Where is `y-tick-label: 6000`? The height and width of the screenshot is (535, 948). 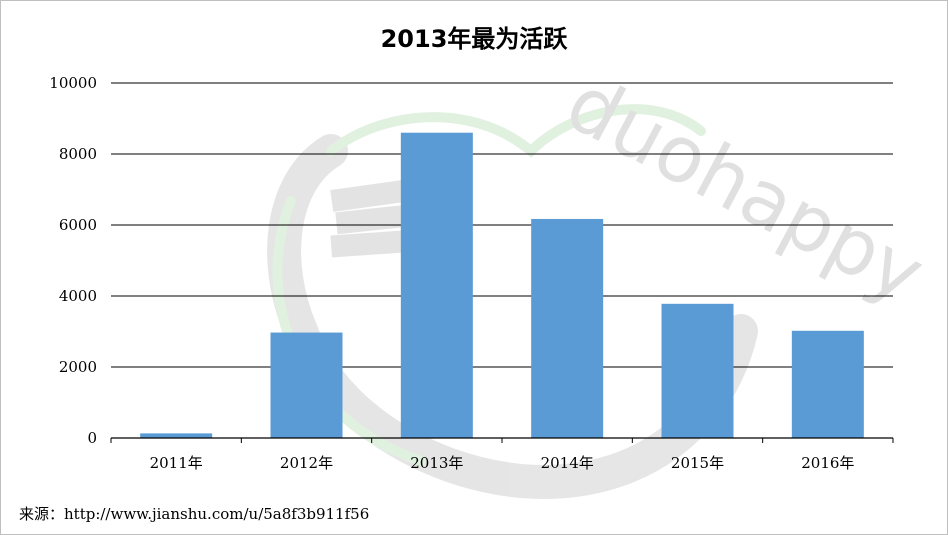 y-tick-label: 6000 is located at coordinates (78, 225).